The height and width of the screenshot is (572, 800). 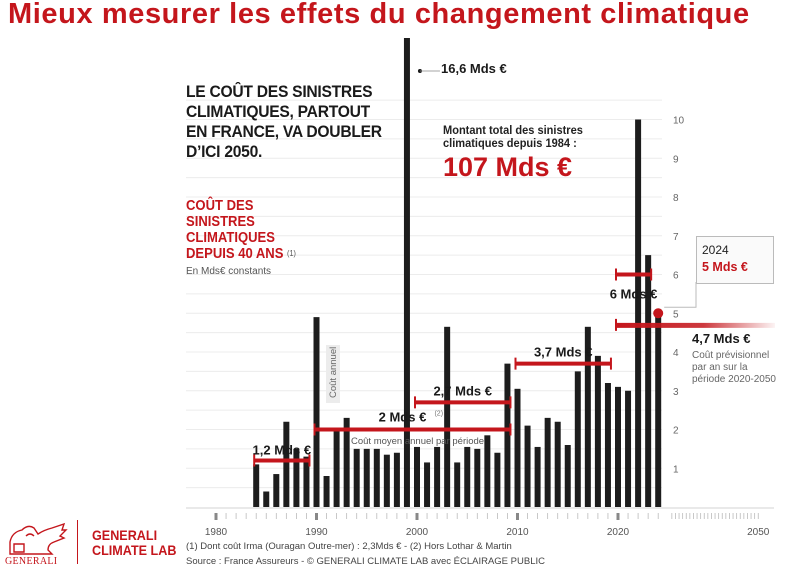 I want to click on highlight-dot, so click(x=658, y=313).